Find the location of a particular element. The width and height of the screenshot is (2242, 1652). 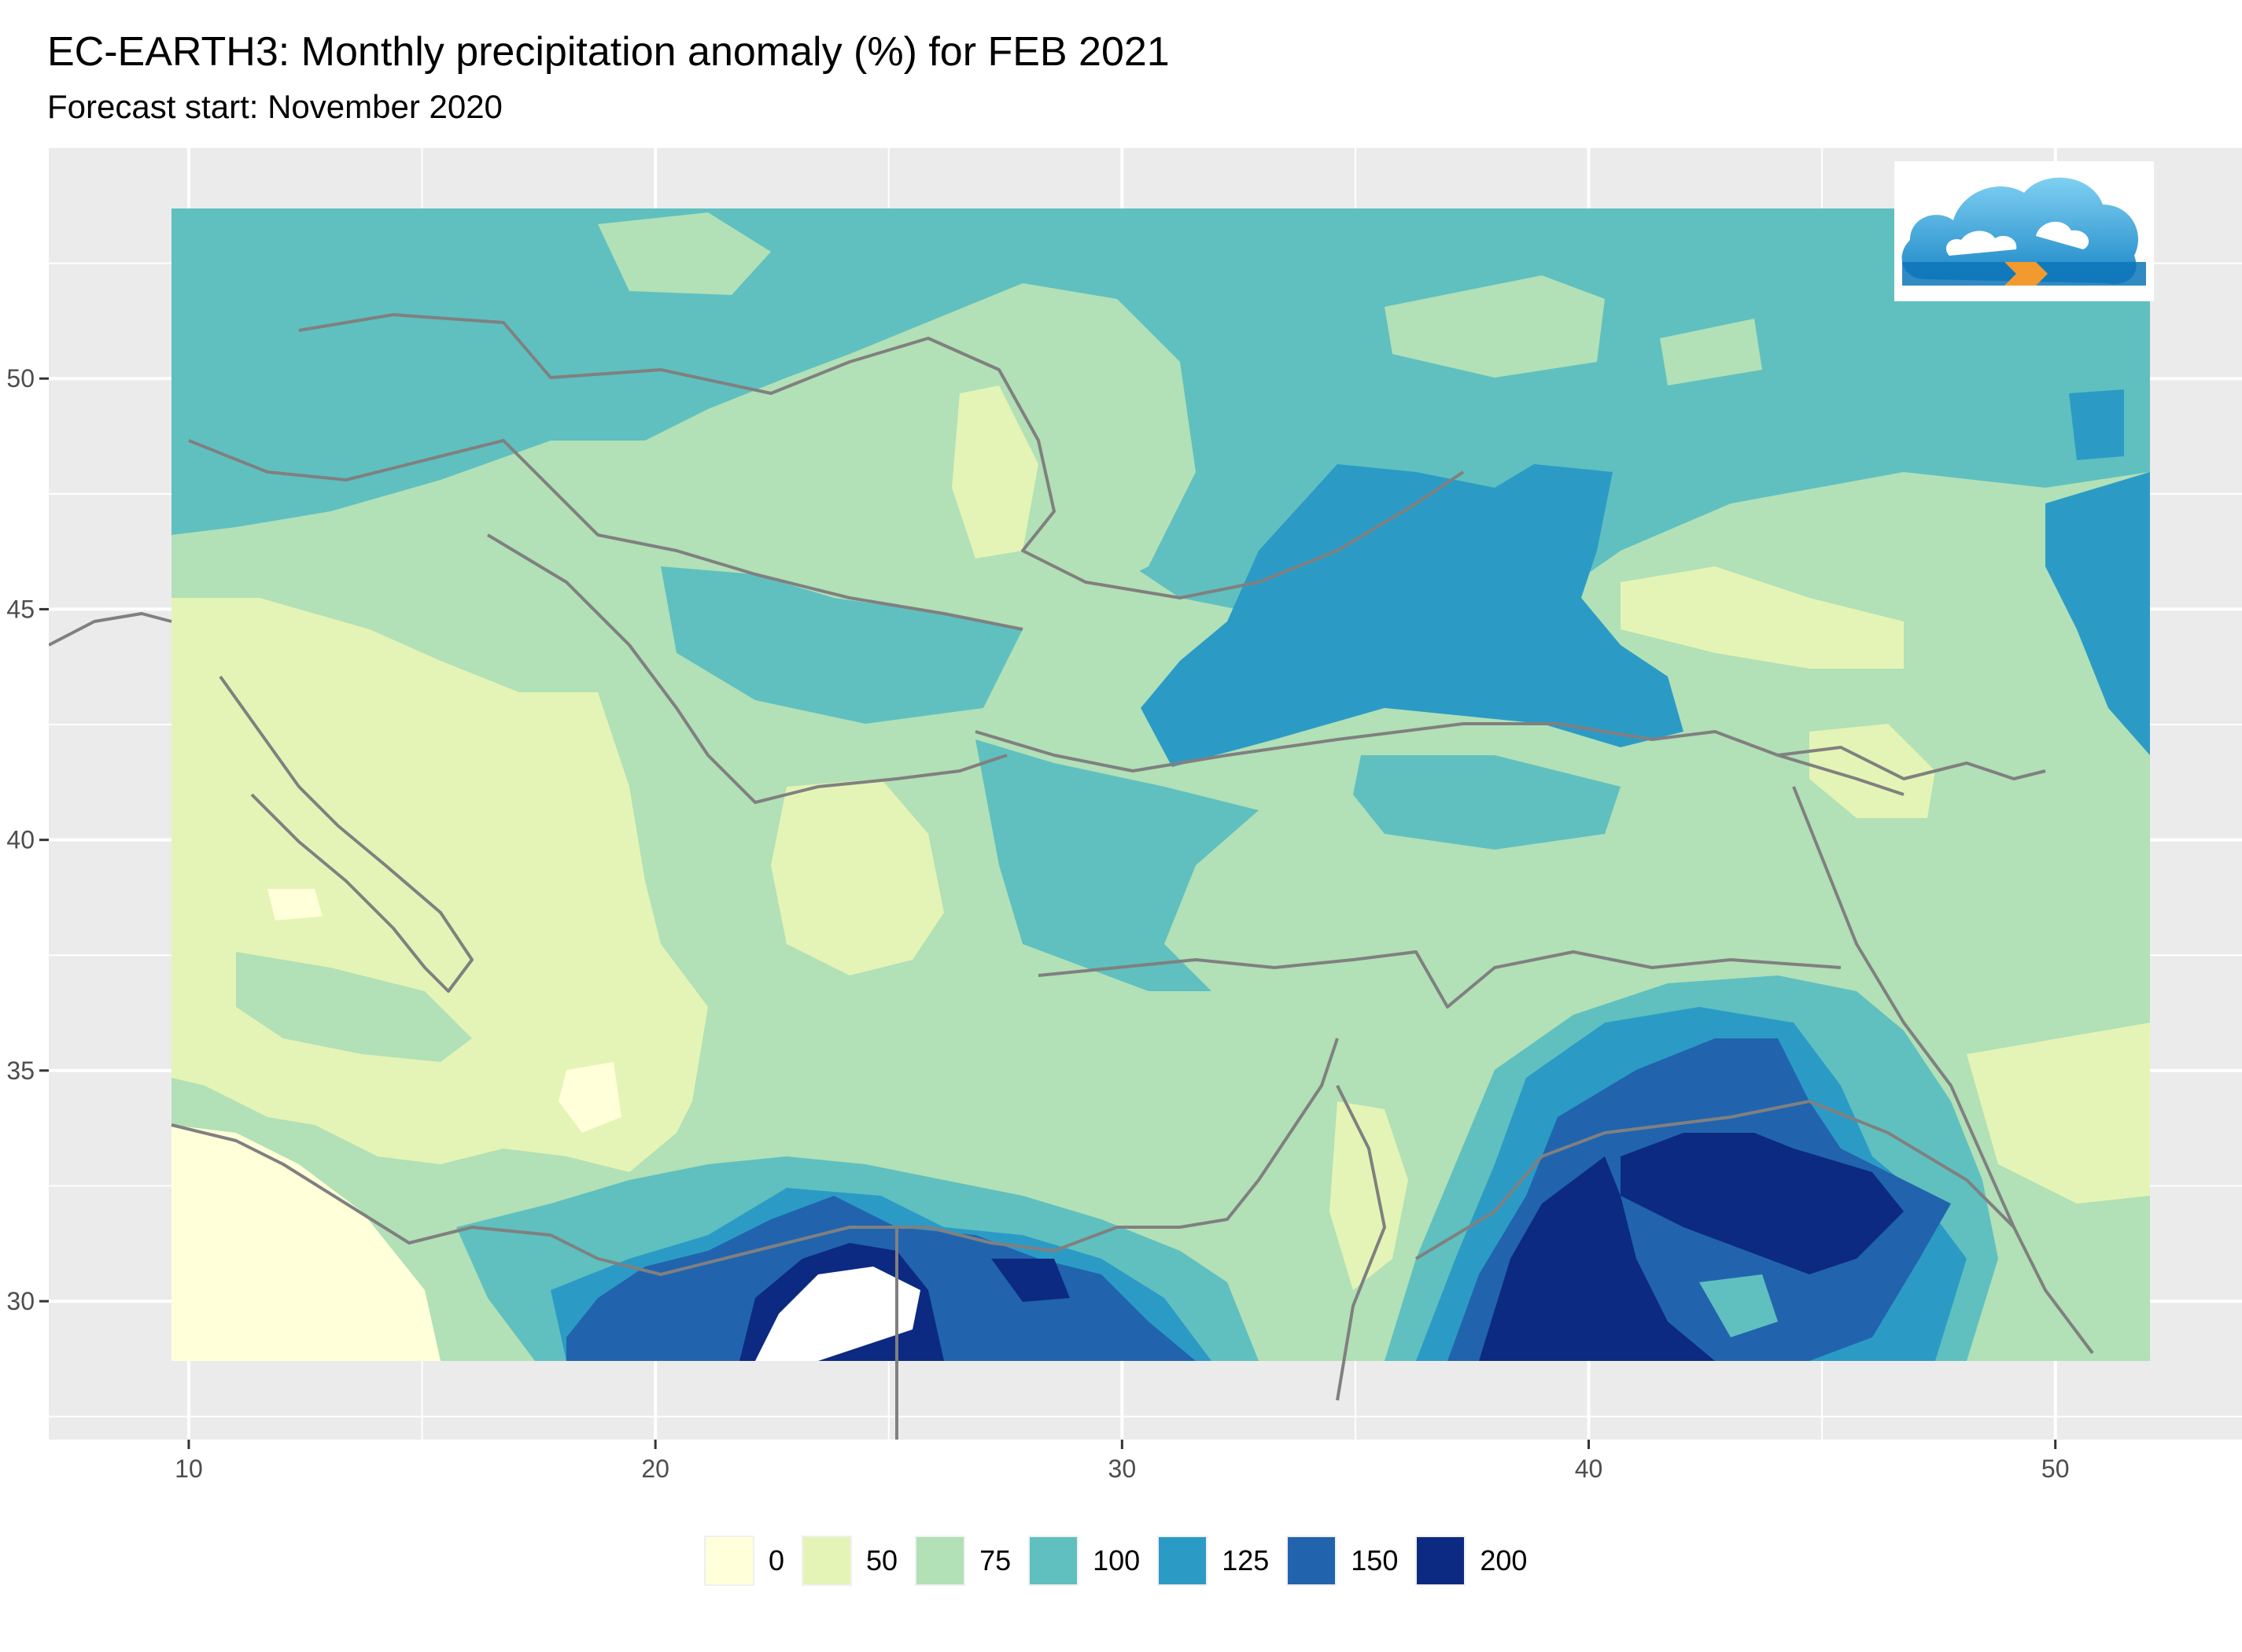

legend-label: 50 is located at coordinates (882, 1560).